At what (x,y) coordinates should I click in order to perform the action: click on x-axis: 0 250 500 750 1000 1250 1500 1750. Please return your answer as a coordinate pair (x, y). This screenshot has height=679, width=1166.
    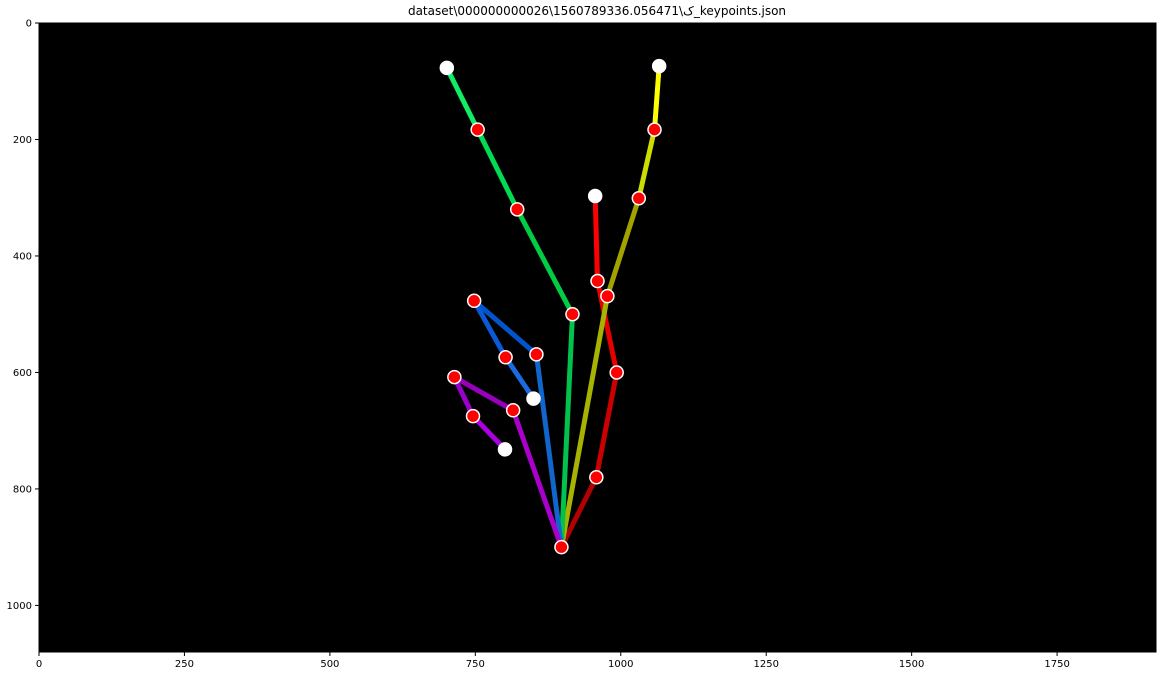
    Looking at the image, I should click on (553, 661).